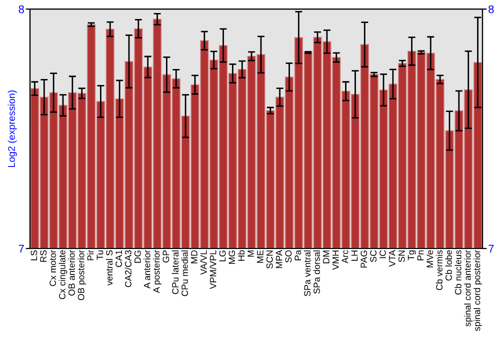  I want to click on y2-tick-label: 8, so click(491, 9).